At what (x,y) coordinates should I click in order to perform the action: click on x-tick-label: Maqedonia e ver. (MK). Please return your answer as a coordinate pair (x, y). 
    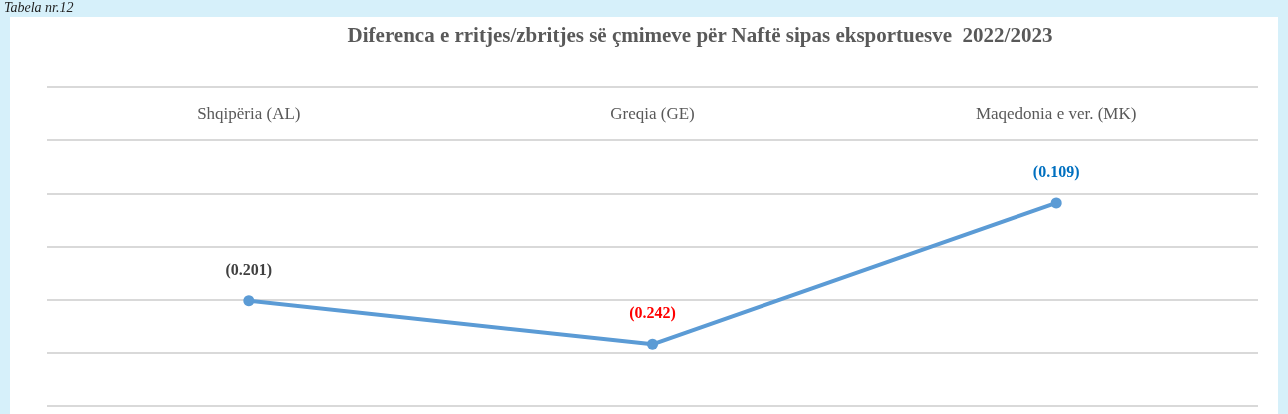
    Looking at the image, I should click on (1056, 113).